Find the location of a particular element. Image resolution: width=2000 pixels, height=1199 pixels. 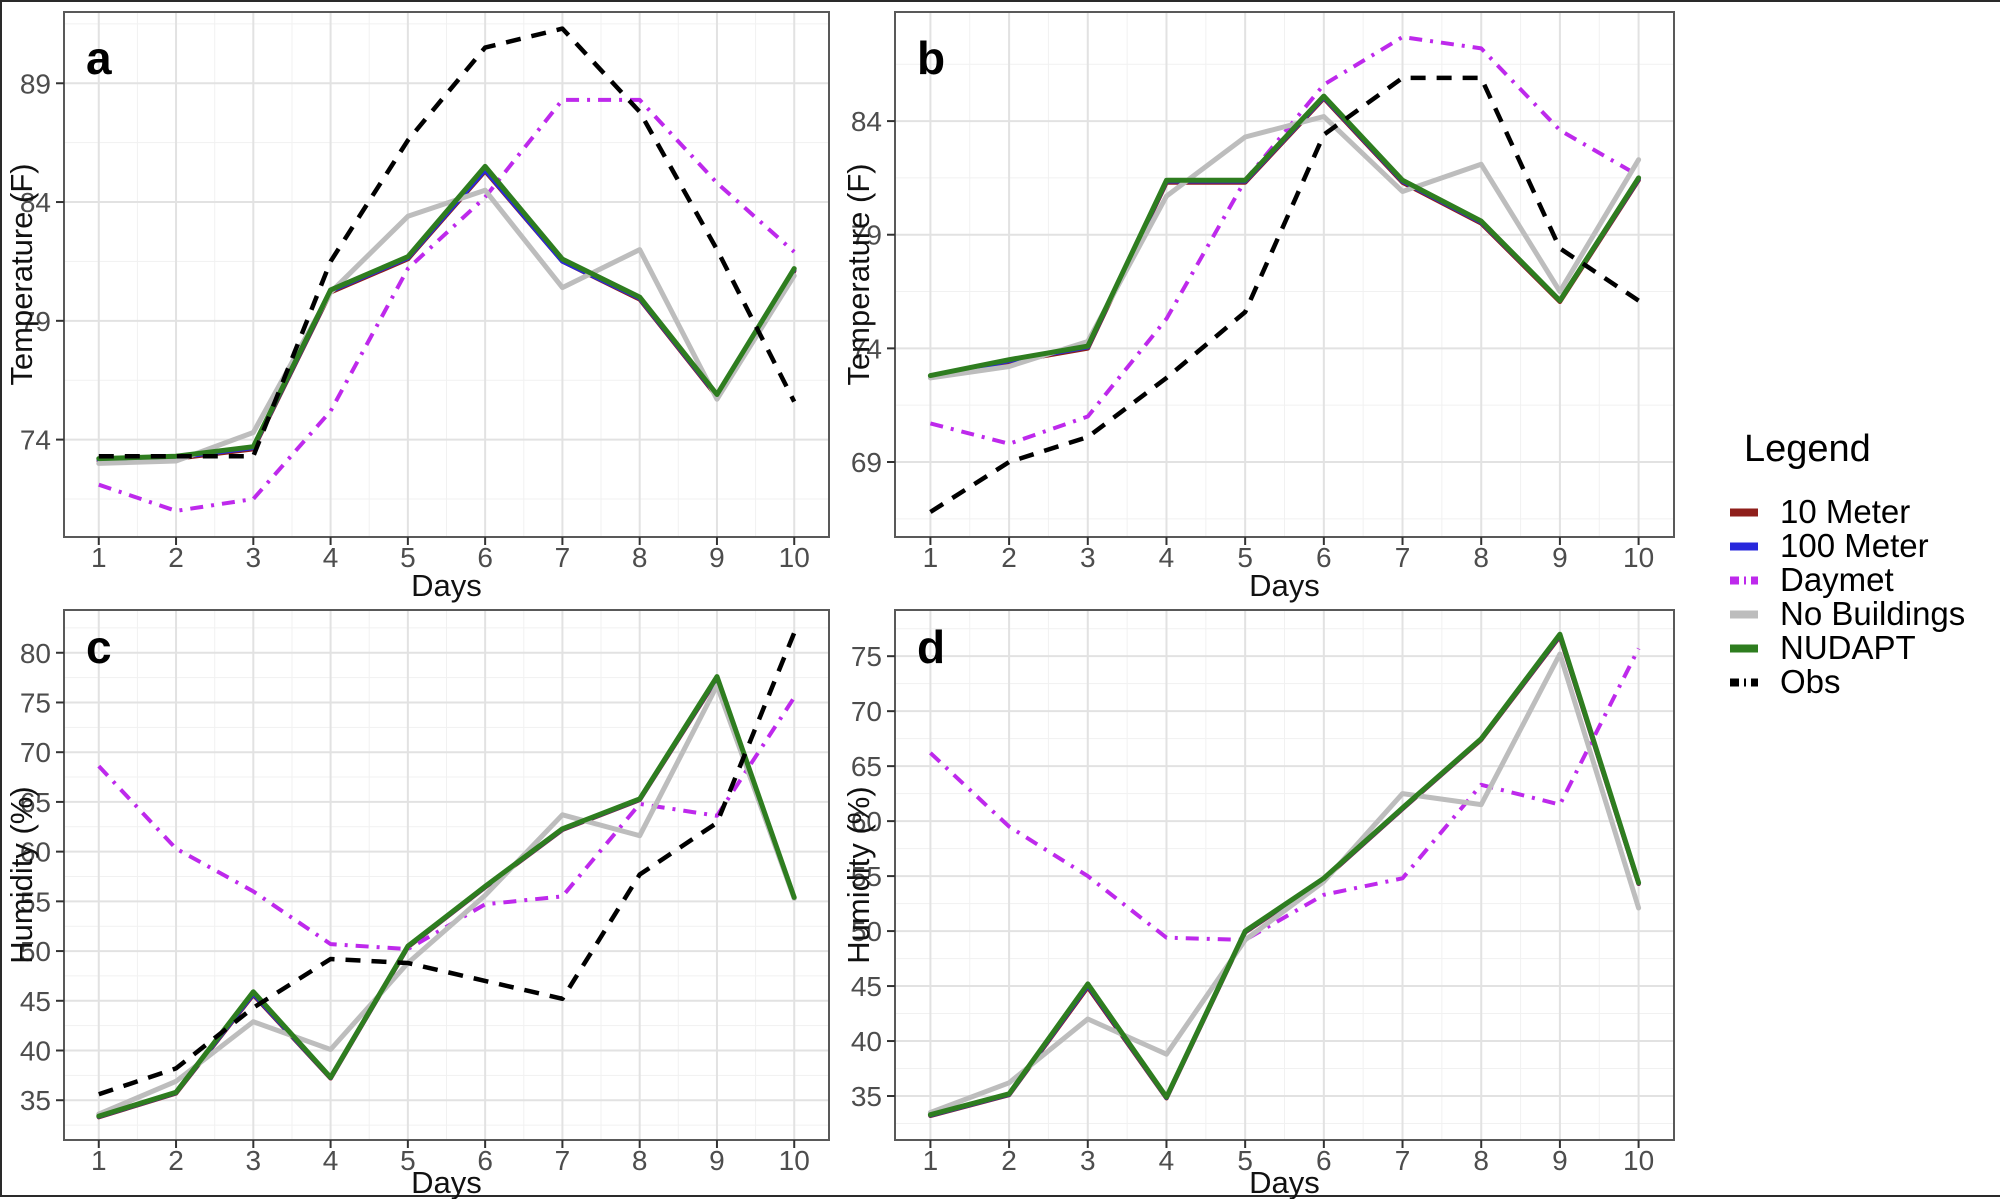

series-line-obs is located at coordinates (447, 864).